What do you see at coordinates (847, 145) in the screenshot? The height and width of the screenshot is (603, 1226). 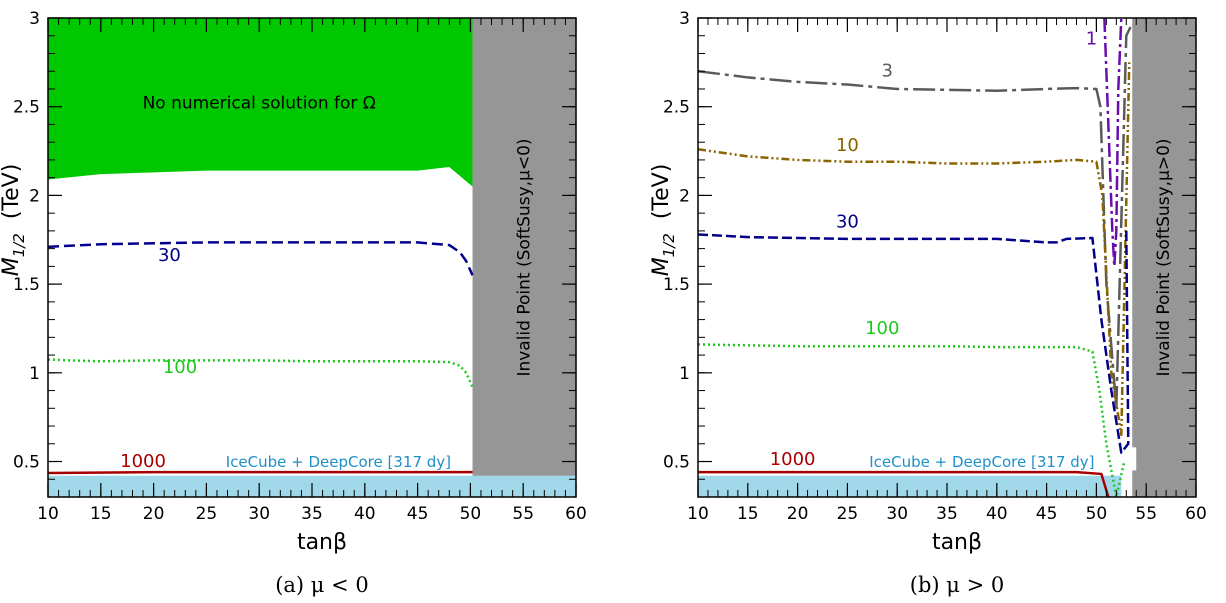 I see `contour-label-10: 10` at bounding box center [847, 145].